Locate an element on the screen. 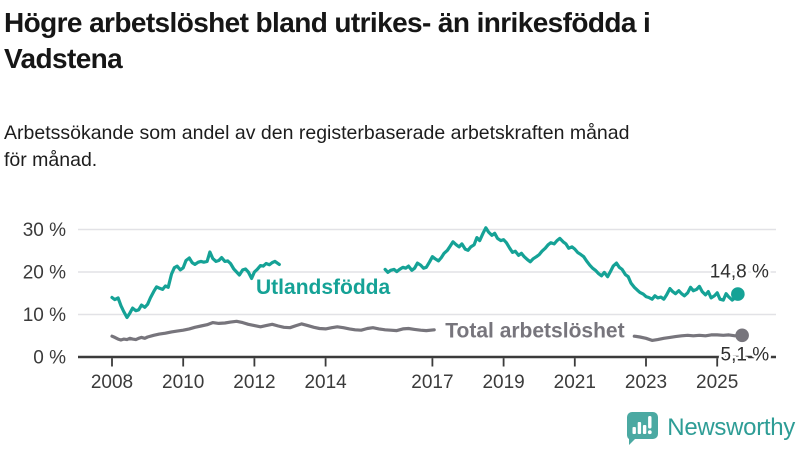  x-tick-label: 2021 is located at coordinates (575, 382).